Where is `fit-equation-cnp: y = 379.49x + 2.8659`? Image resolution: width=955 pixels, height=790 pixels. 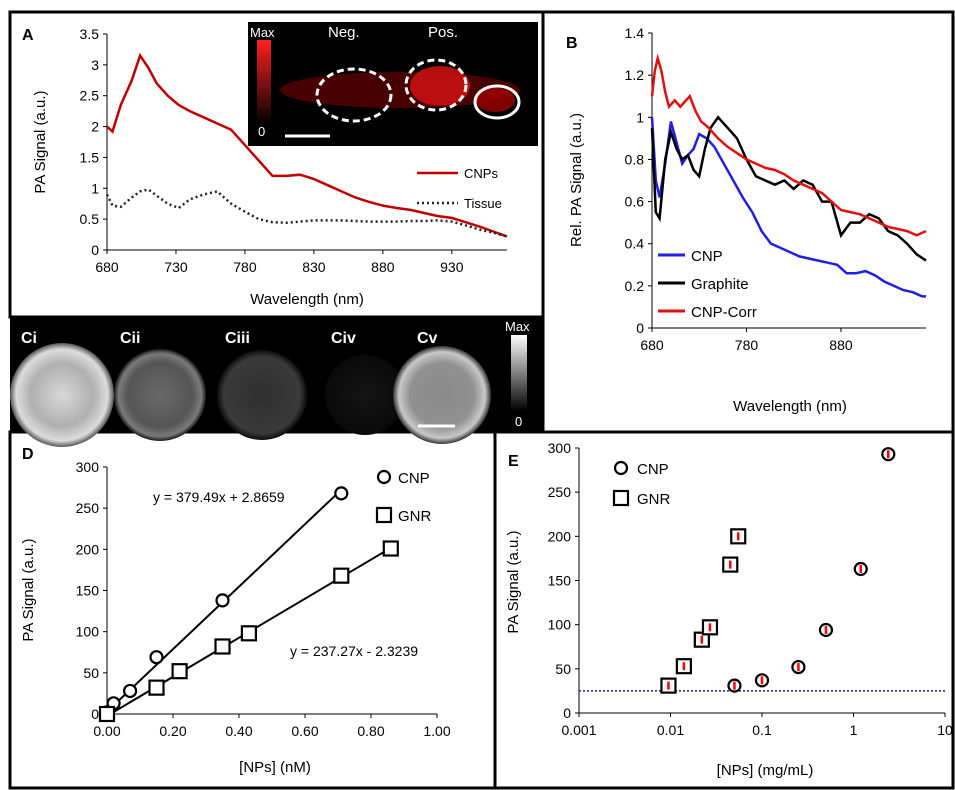
fit-equation-cnp: y = 379.49x + 2.8659 is located at coordinates (219, 497).